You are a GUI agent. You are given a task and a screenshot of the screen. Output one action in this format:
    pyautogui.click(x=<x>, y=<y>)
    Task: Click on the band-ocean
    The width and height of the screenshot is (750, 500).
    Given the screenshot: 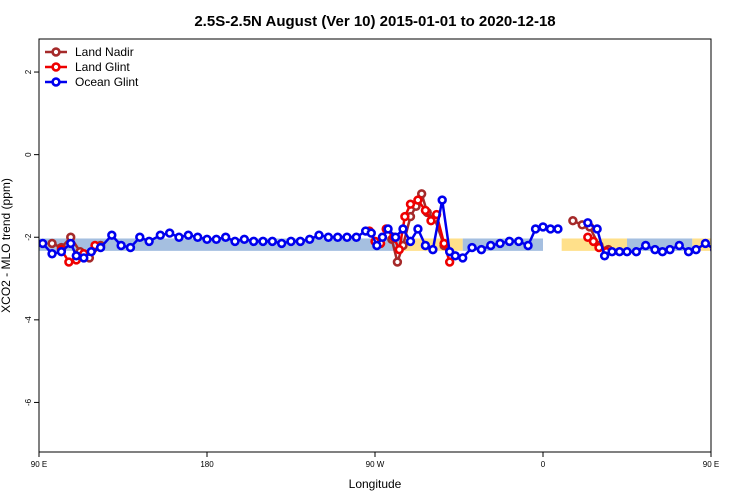 What is the action you would take?
    pyautogui.click(x=744, y=244)
    